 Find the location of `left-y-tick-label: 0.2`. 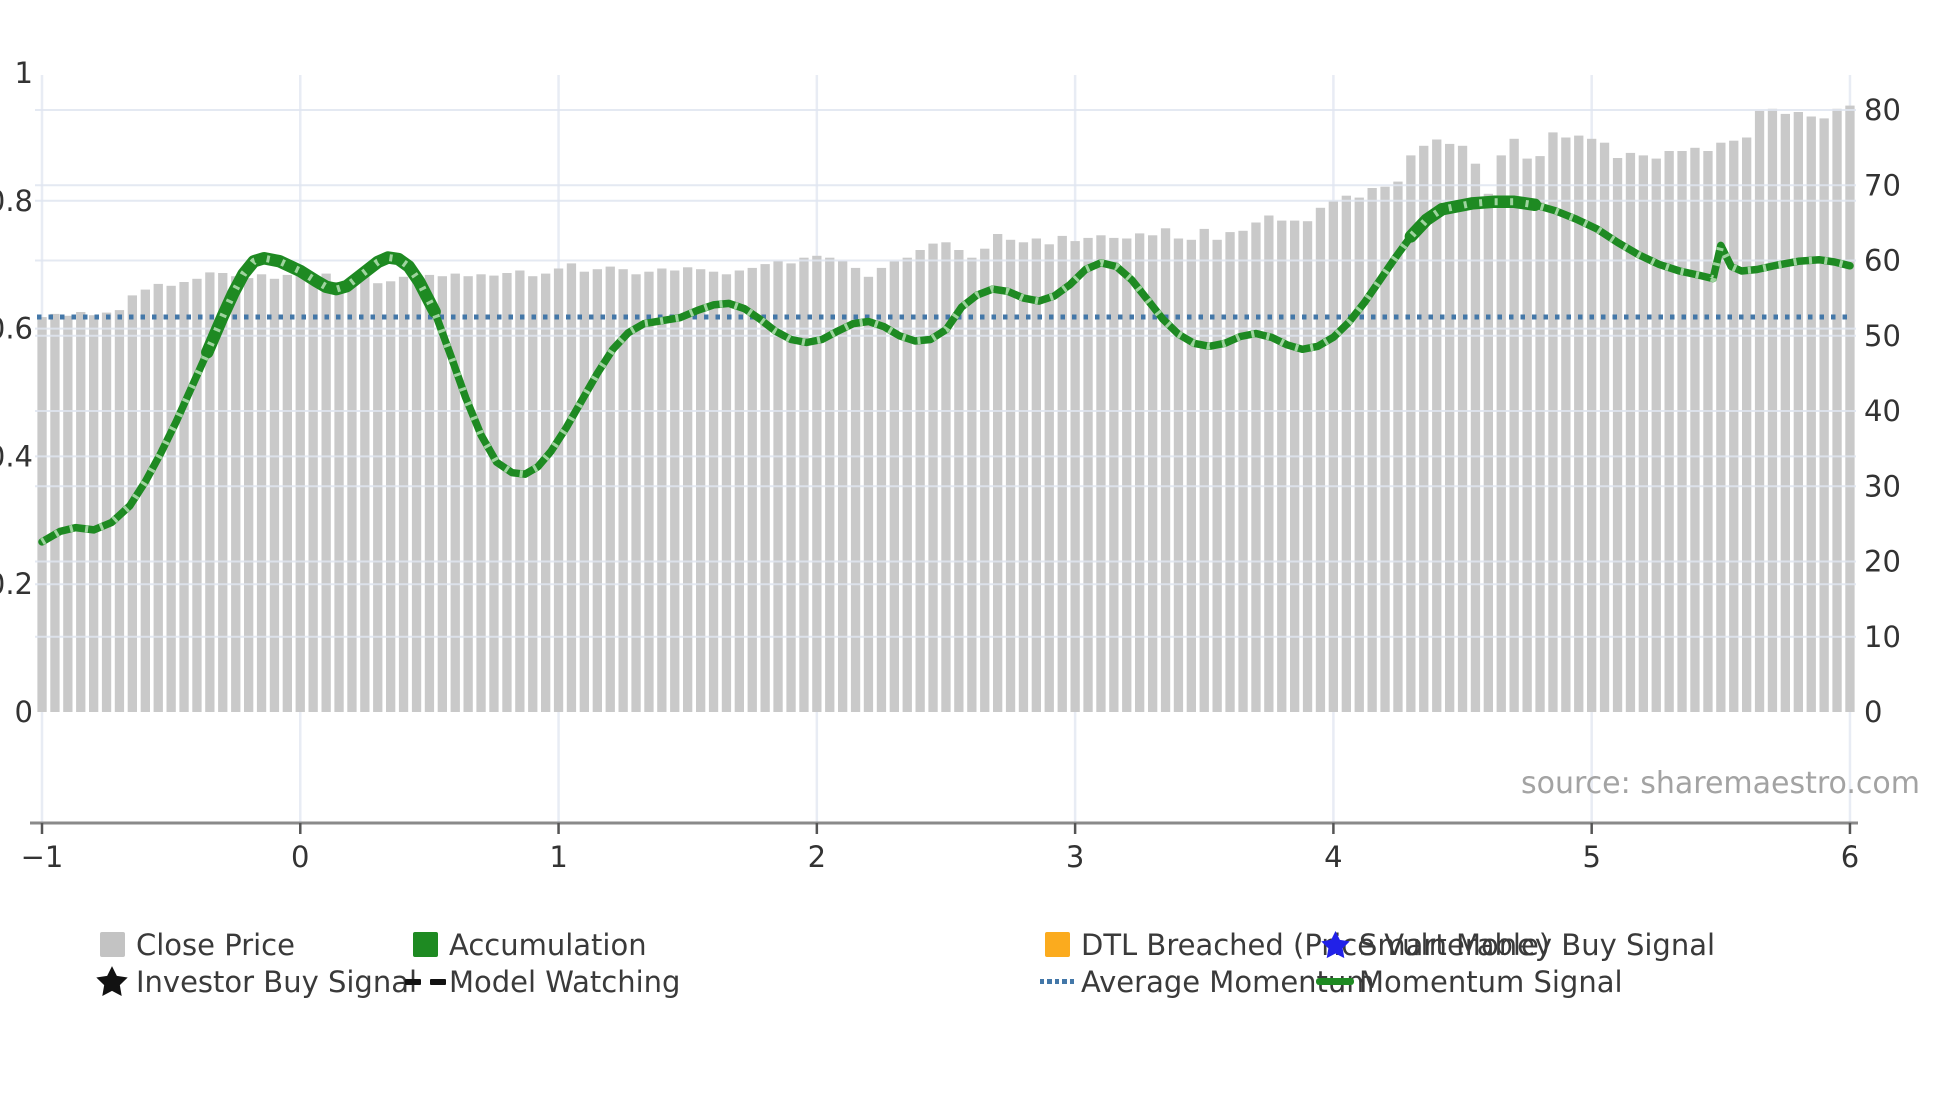

left-y-tick-label: 0.2 is located at coordinates (16, 584).